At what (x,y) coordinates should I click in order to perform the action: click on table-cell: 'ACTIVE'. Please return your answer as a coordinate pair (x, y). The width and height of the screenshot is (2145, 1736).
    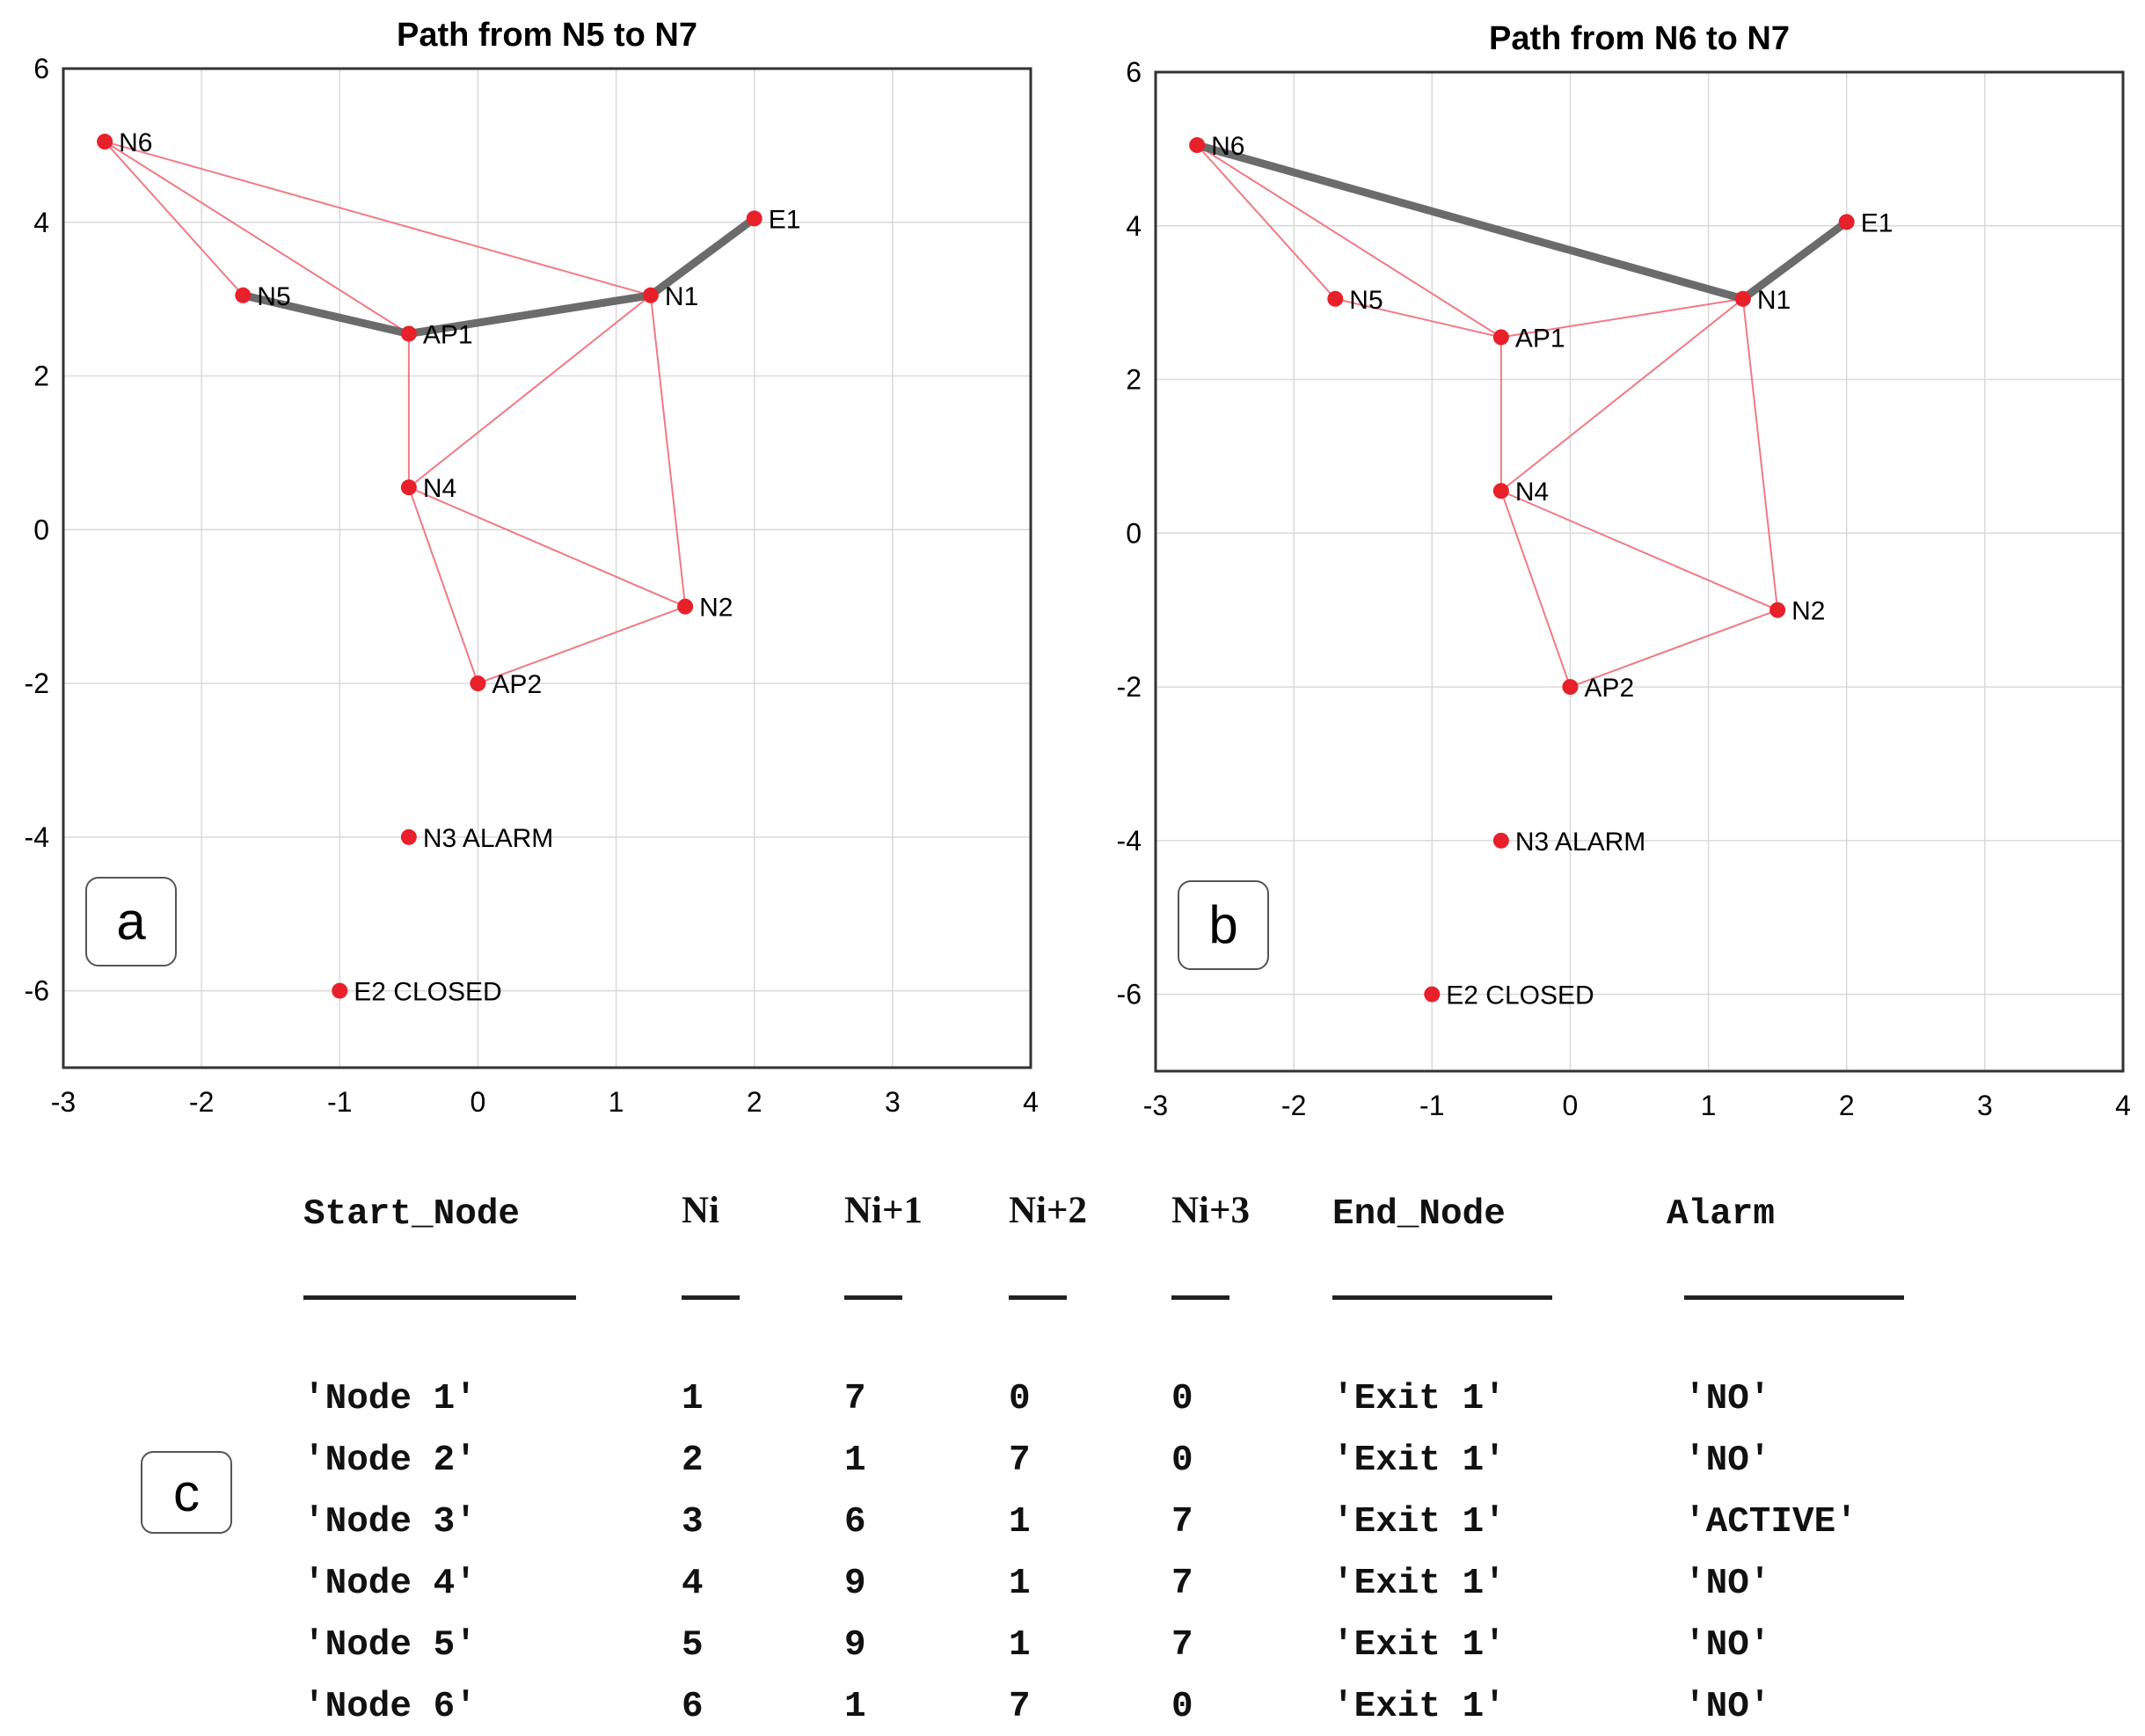
    Looking at the image, I should click on (1770, 1523).